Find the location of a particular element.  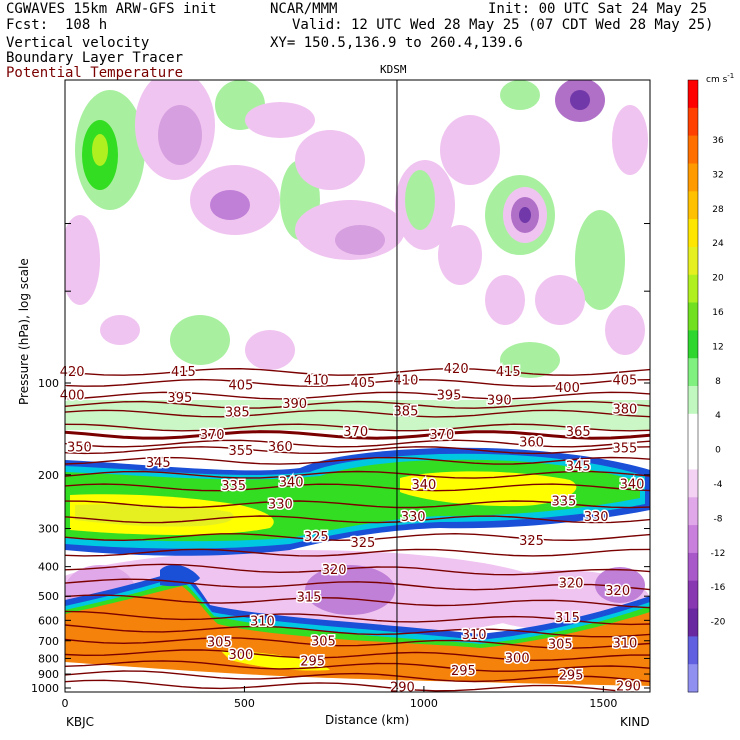

colorbar-tick-label: 28 is located at coordinates (718, 210).